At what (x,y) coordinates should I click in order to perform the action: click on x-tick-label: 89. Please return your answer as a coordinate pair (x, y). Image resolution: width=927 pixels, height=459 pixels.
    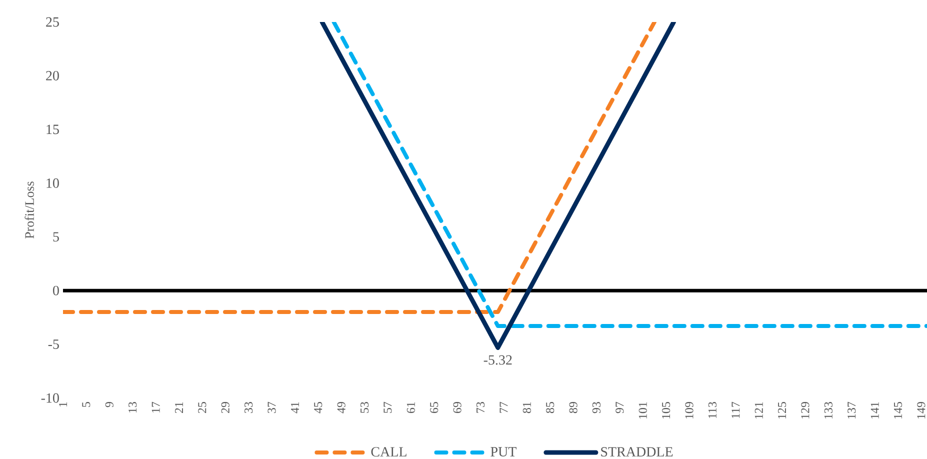
    Looking at the image, I should click on (573, 408).